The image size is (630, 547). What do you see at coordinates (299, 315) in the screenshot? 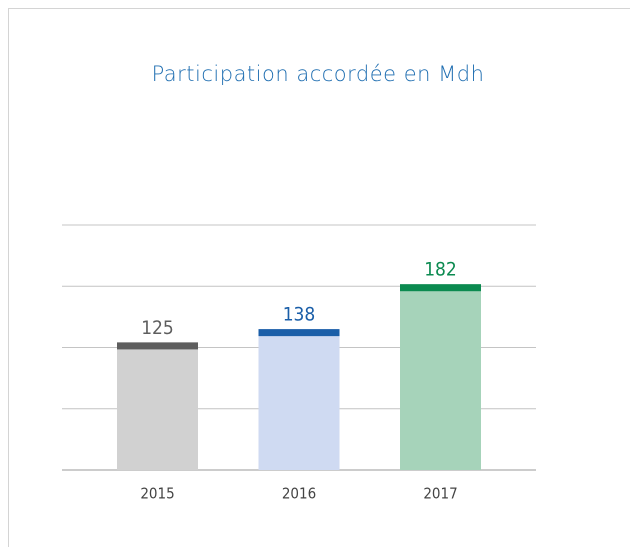
I see `value-label: 138` at bounding box center [299, 315].